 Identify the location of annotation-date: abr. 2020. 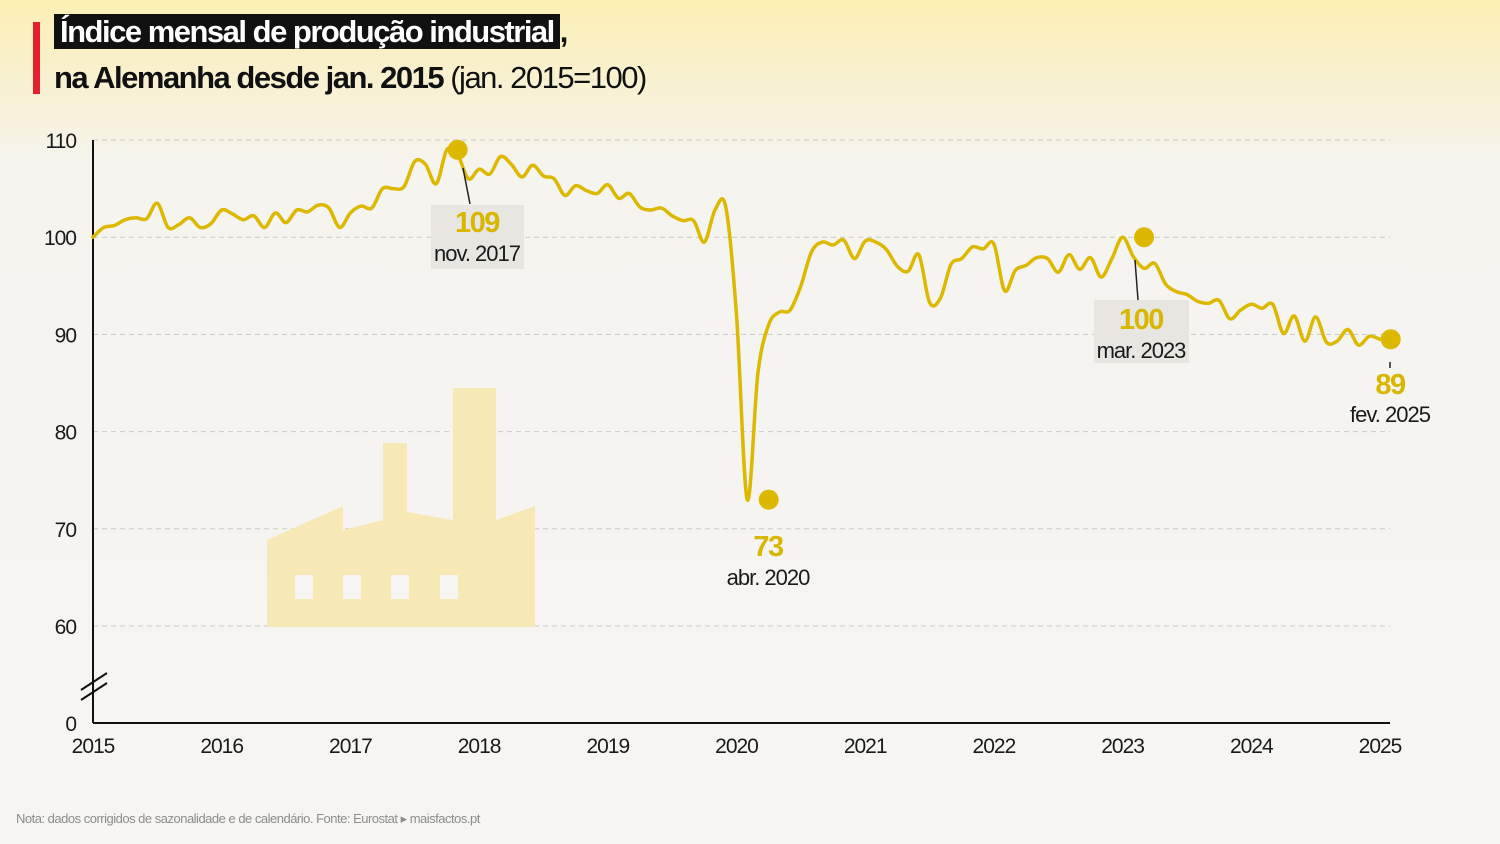
(769, 577).